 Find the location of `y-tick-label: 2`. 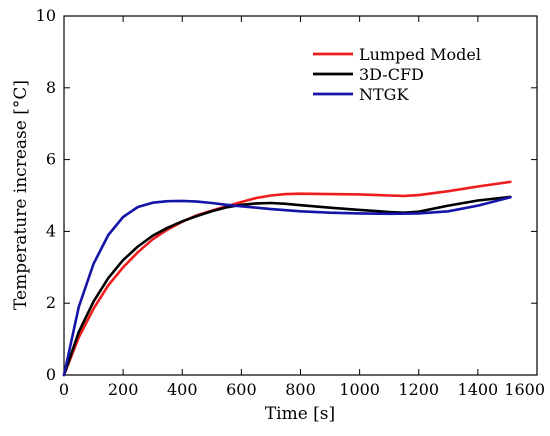

y-tick-label: 2 is located at coordinates (51, 302).